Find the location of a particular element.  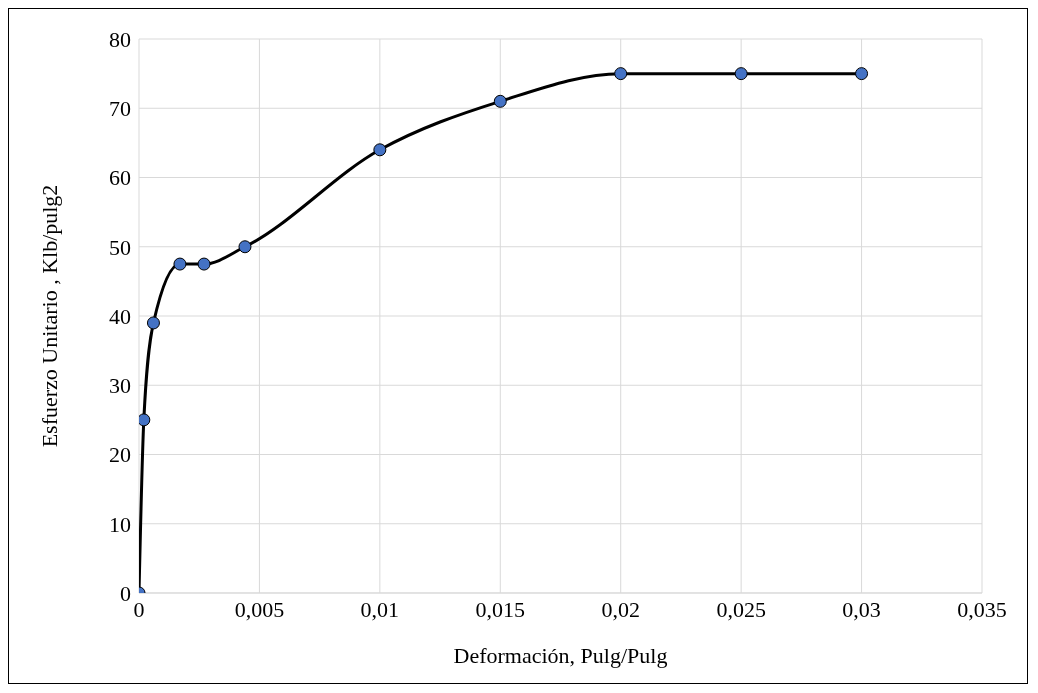

y-tick-label: 40 is located at coordinates (120, 316).